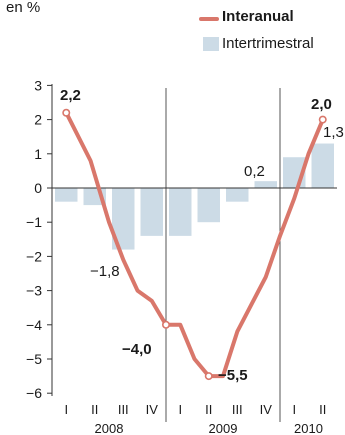 The width and height of the screenshot is (345, 435). What do you see at coordinates (38, 85) in the screenshot?
I see `y-tick-label: 3` at bounding box center [38, 85].